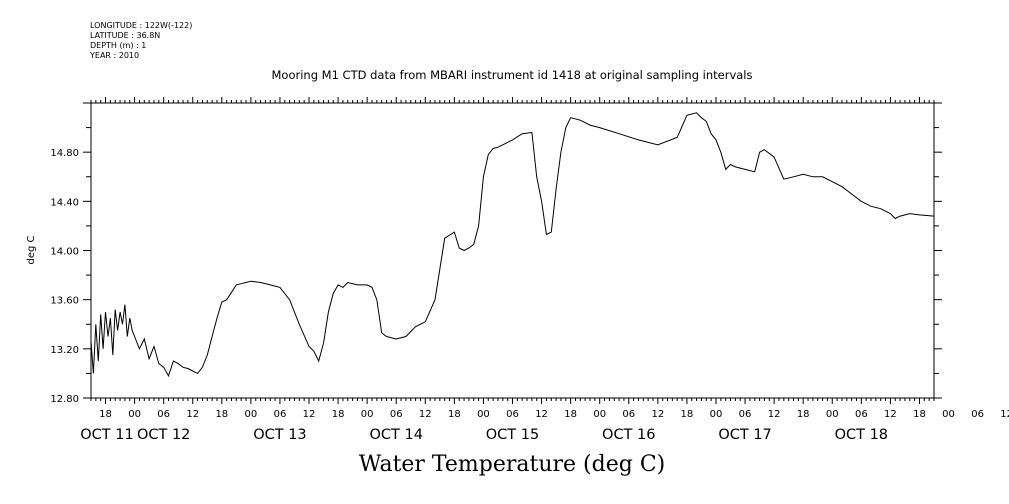 This screenshot has width=1009, height=504. What do you see at coordinates (31, 249) in the screenshot?
I see `y-axis-label: deg C` at bounding box center [31, 249].